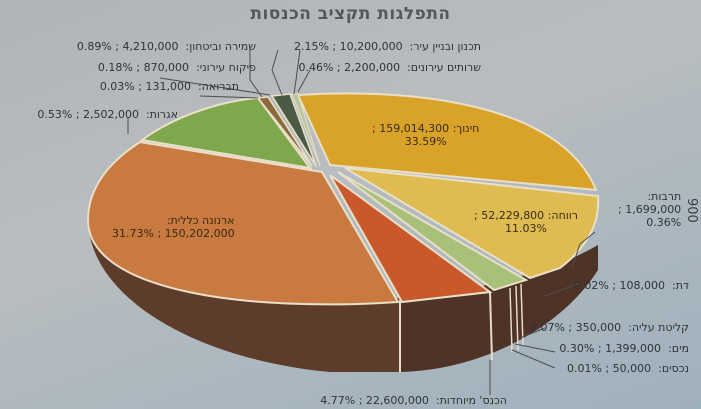 The width and height of the screenshot is (701, 409). What do you see at coordinates (624, 348) in the screenshot?
I see `label-water: מים: 0.30% ; 1,399,000` at bounding box center [624, 348].